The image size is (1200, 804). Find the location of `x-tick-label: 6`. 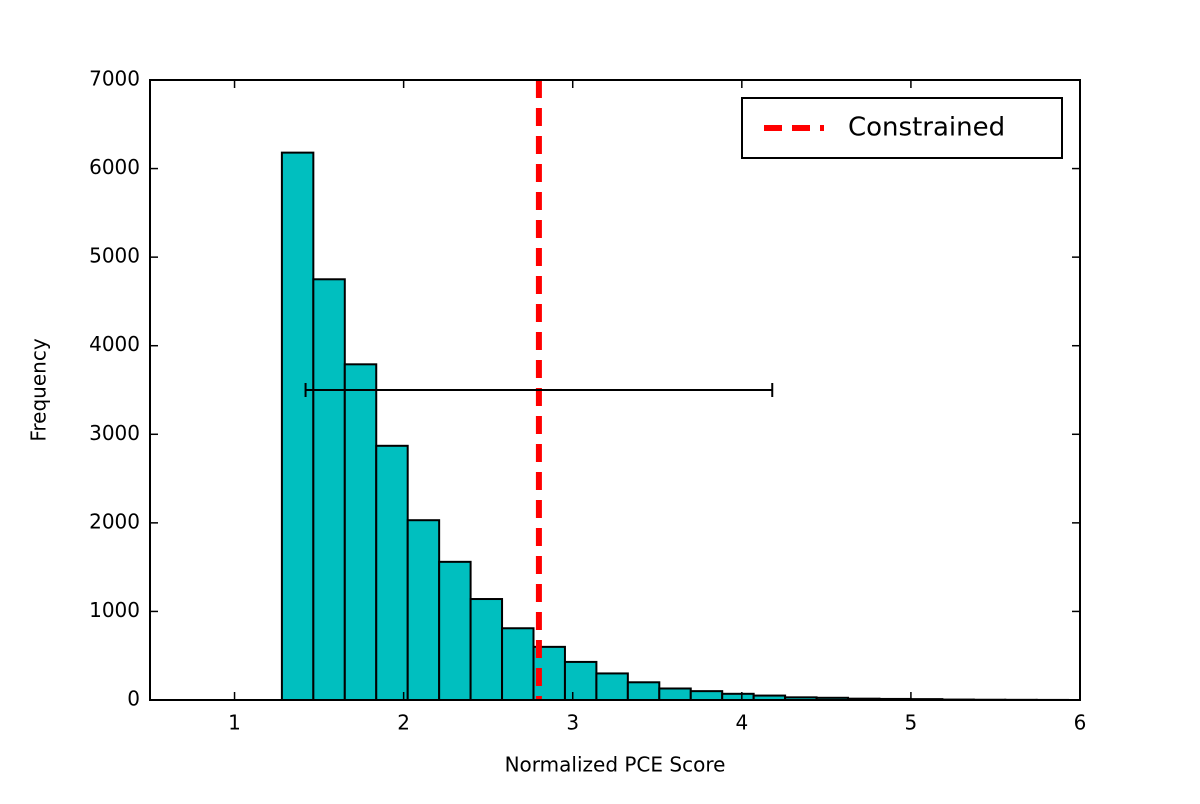

x-tick-label: 6 is located at coordinates (1080, 723).